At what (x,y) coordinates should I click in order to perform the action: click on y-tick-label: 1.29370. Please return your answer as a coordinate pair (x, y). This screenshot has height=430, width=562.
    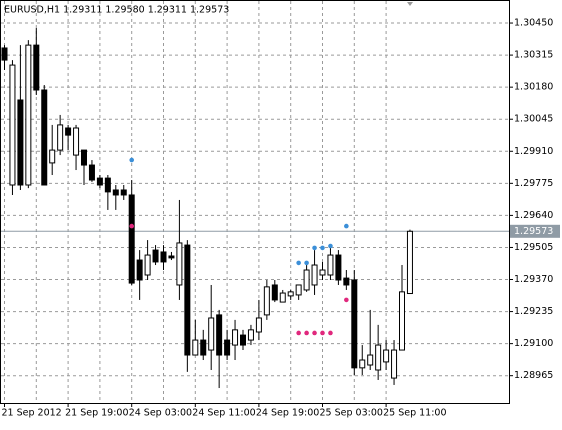
    Looking at the image, I should click on (533, 279).